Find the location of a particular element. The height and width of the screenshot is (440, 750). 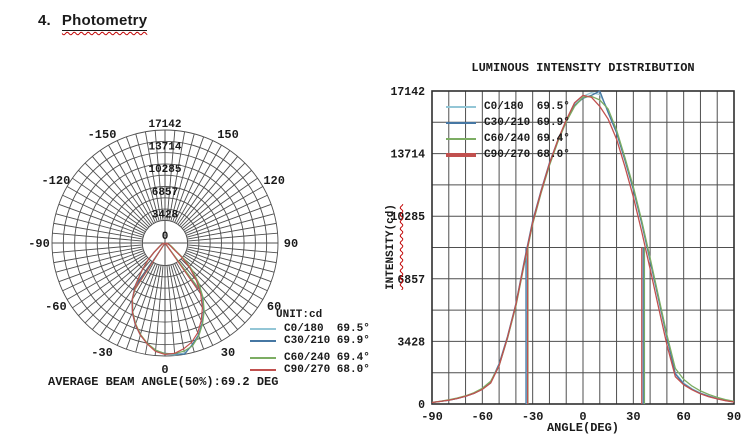

svg-text: -150 is located at coordinates (102, 135).